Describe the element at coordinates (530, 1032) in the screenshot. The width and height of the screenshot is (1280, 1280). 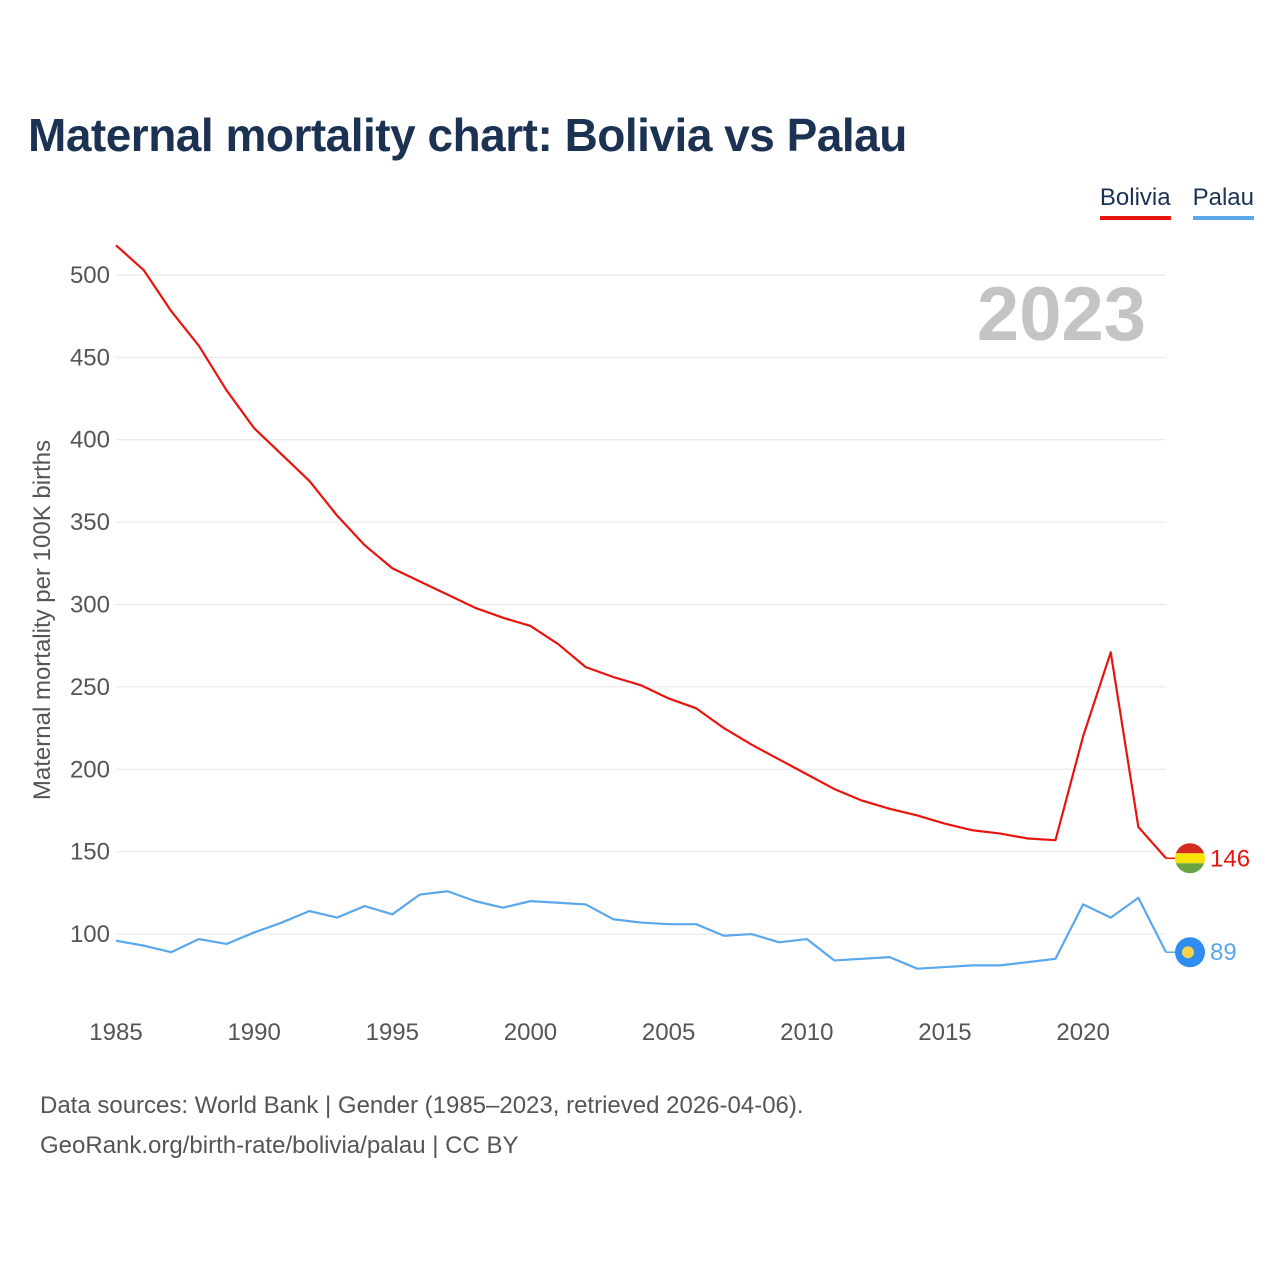
I see `x-tick-label: 2000` at that location.